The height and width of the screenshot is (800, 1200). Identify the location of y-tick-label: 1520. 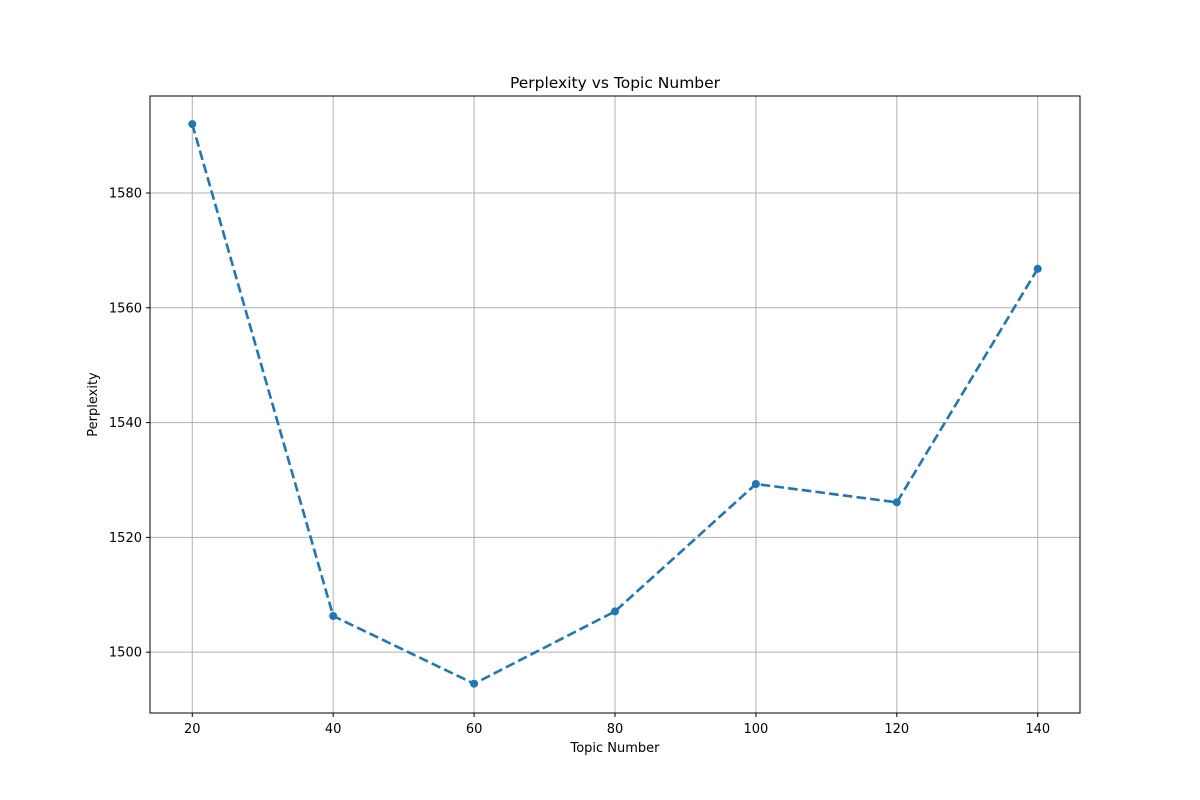
(125, 538).